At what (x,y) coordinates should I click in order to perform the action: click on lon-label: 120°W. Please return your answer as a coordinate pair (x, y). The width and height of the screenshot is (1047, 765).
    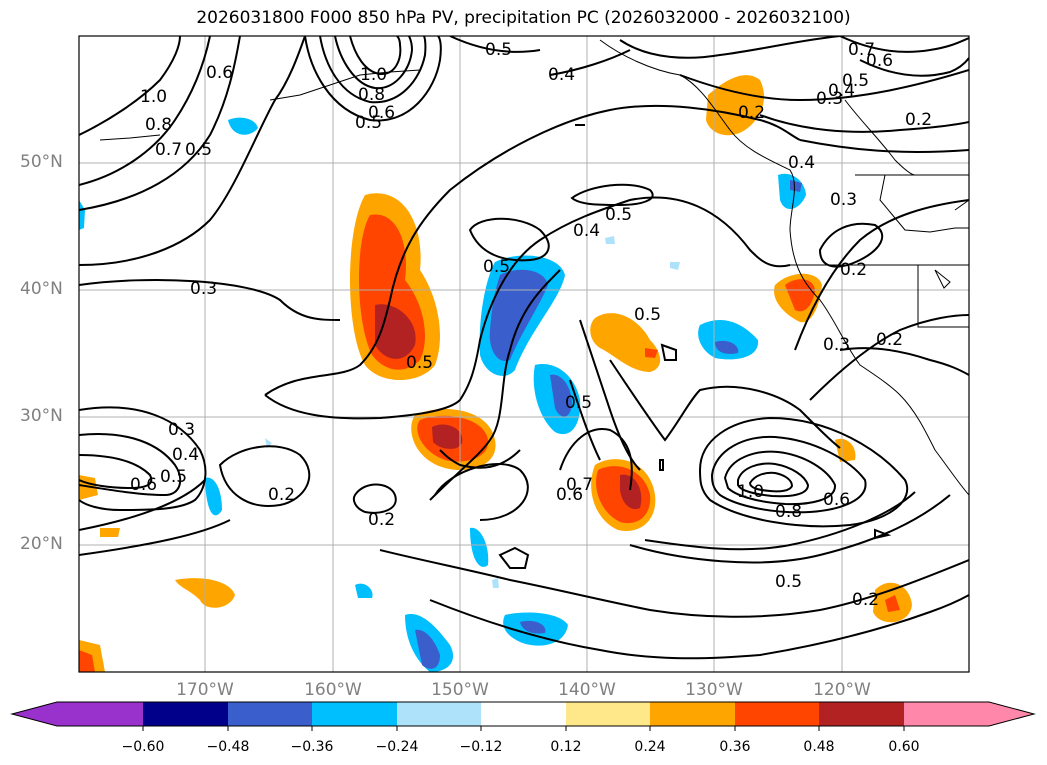
    Looking at the image, I should click on (842, 690).